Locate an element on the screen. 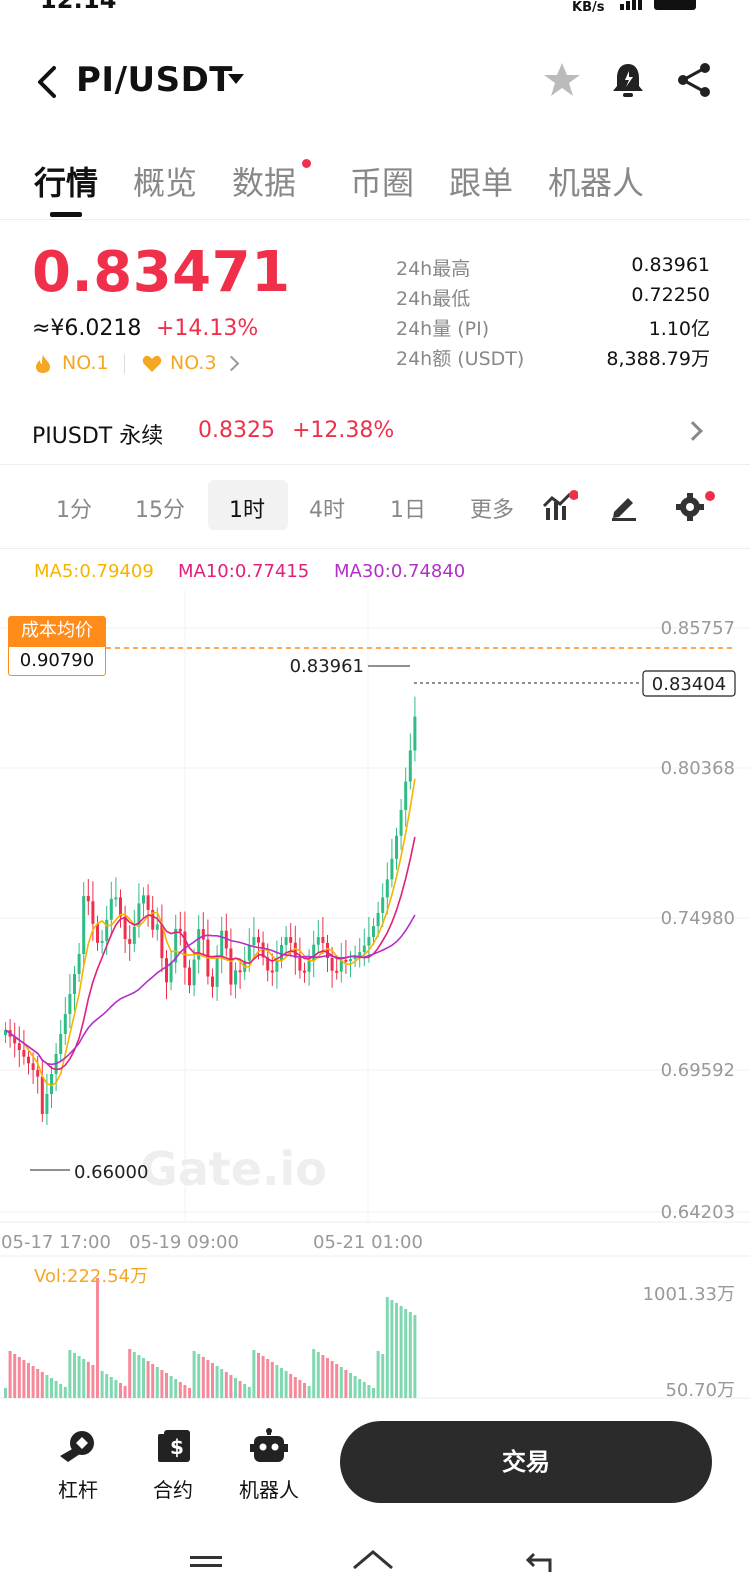 This screenshot has height=1580, width=750. star-icon is located at coordinates (562, 80).